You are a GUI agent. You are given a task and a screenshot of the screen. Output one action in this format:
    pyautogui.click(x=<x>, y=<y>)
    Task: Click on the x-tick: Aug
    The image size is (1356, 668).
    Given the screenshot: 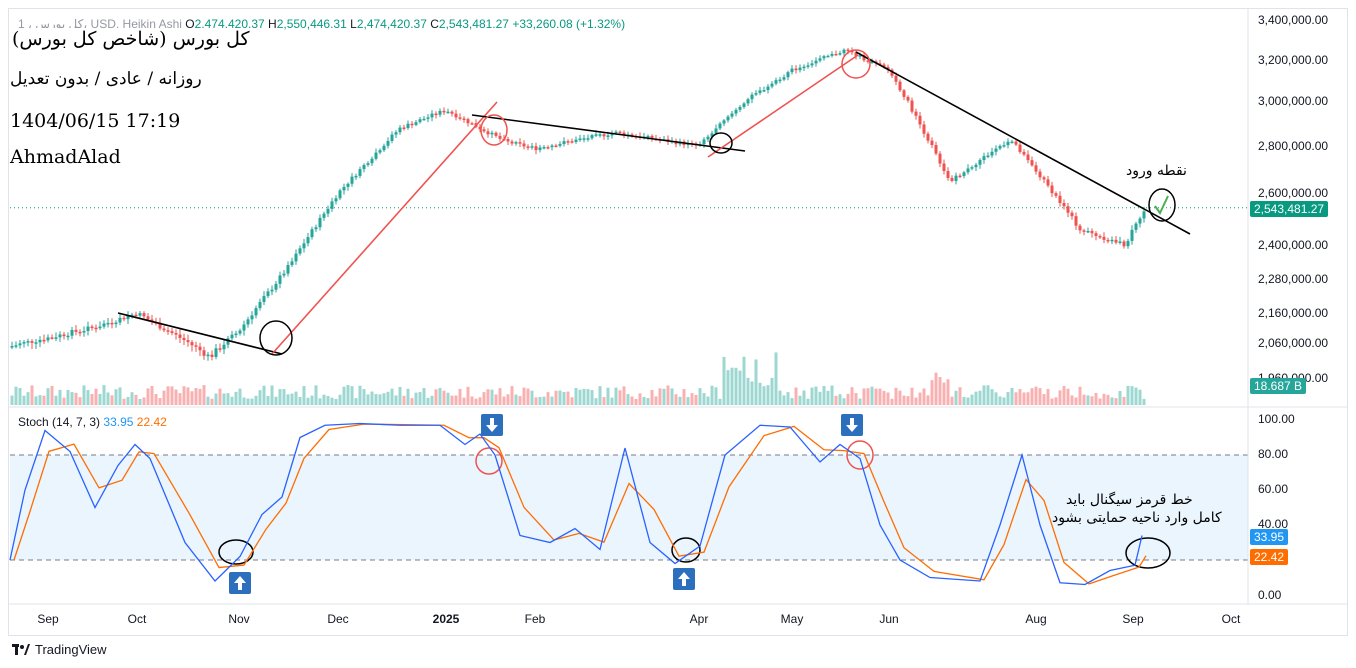 What is the action you would take?
    pyautogui.click(x=1036, y=619)
    